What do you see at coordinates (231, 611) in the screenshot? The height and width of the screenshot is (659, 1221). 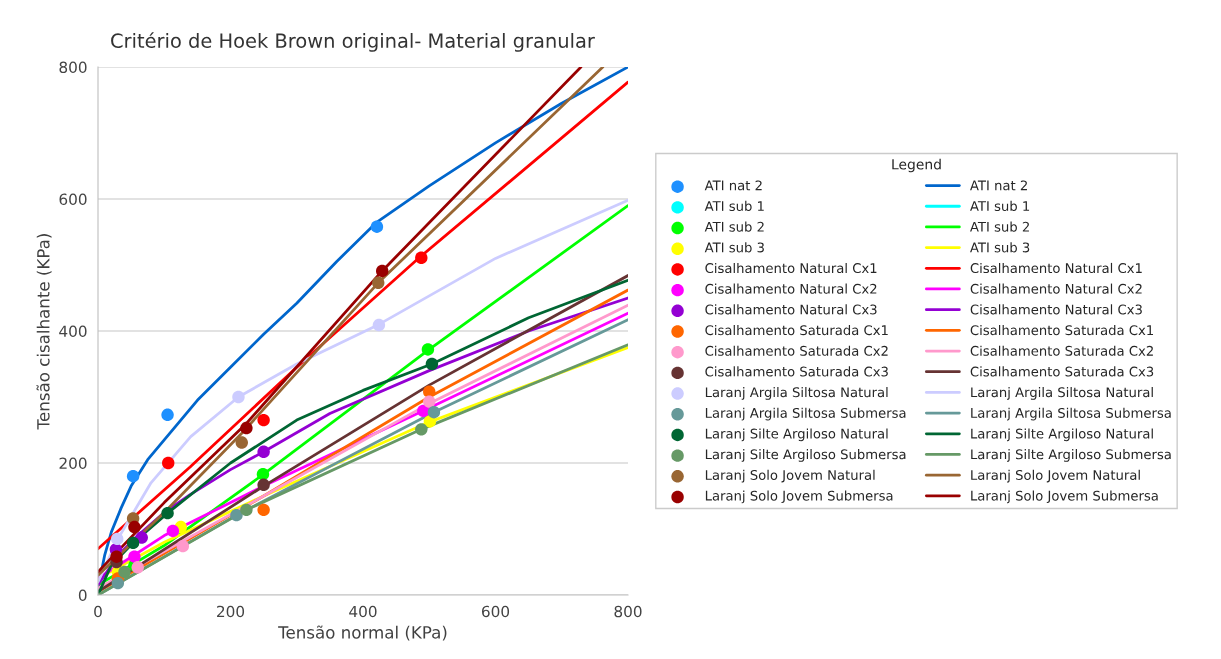 I see `x-tick-label: 200` at bounding box center [231, 611].